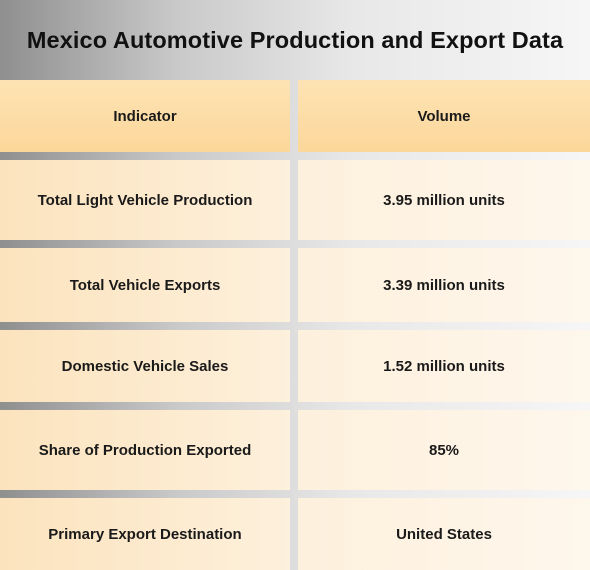 Image resolution: width=590 pixels, height=570 pixels. I want to click on cell-indicator-domestic-sales: Domestic Vehicle Sales, so click(145, 366).